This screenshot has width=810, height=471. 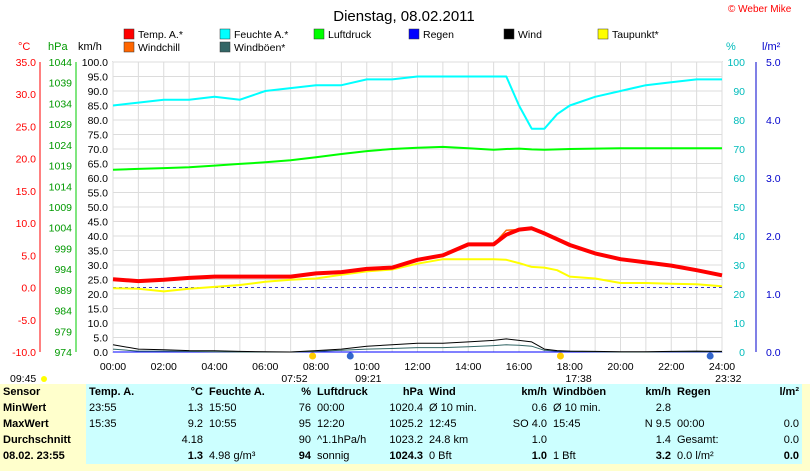 What do you see at coordinates (26, 192) in the screenshot?
I see `temp-tick-label: 15.0` at bounding box center [26, 192].